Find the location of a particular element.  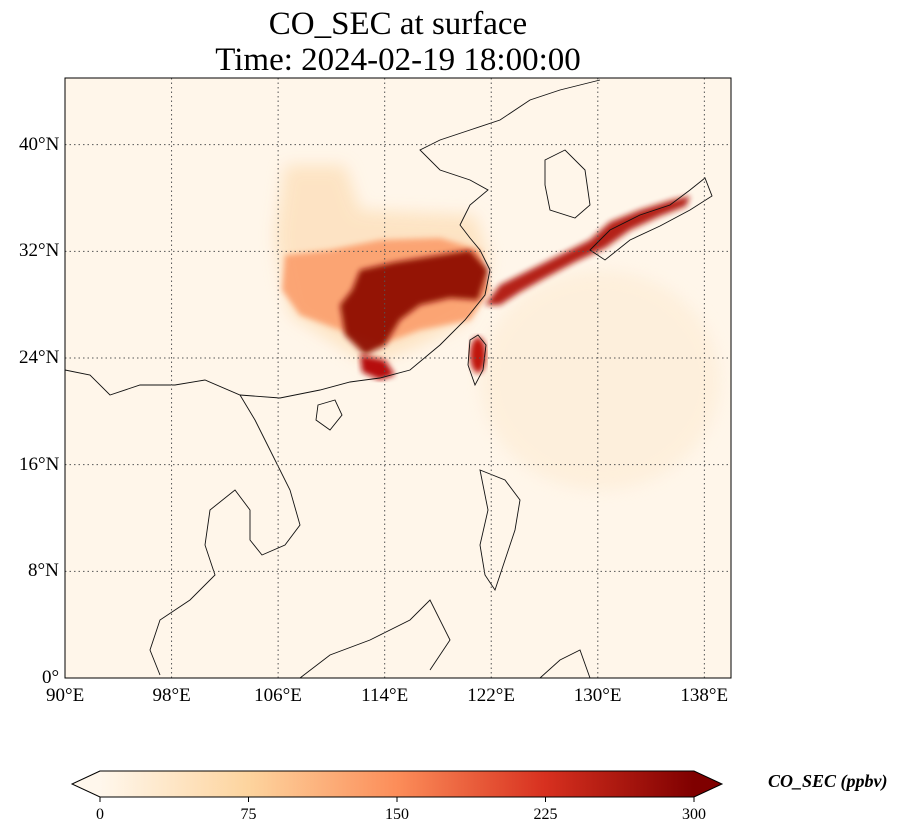

lon-tick-label: 98°E is located at coordinates (171, 695).